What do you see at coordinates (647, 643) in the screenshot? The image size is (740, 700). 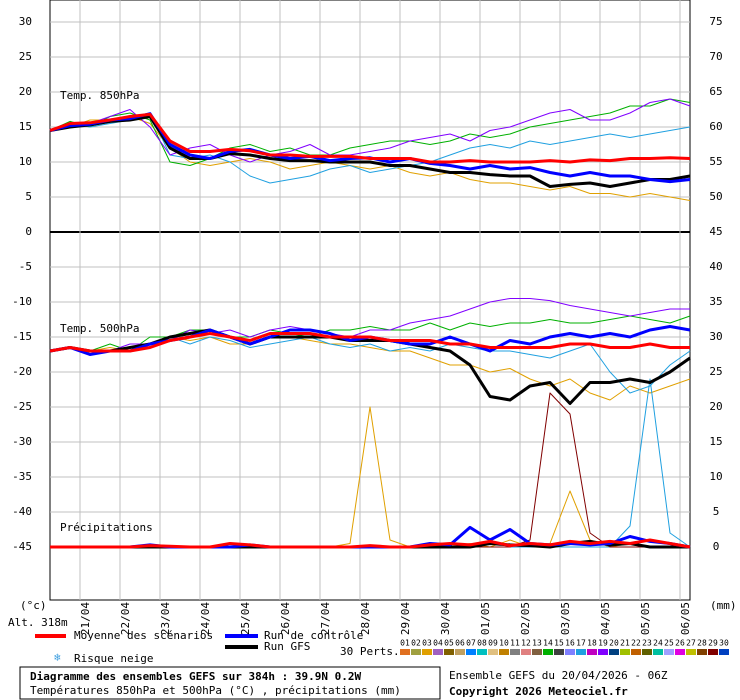 I see `perturbation-label: 23` at bounding box center [647, 643].